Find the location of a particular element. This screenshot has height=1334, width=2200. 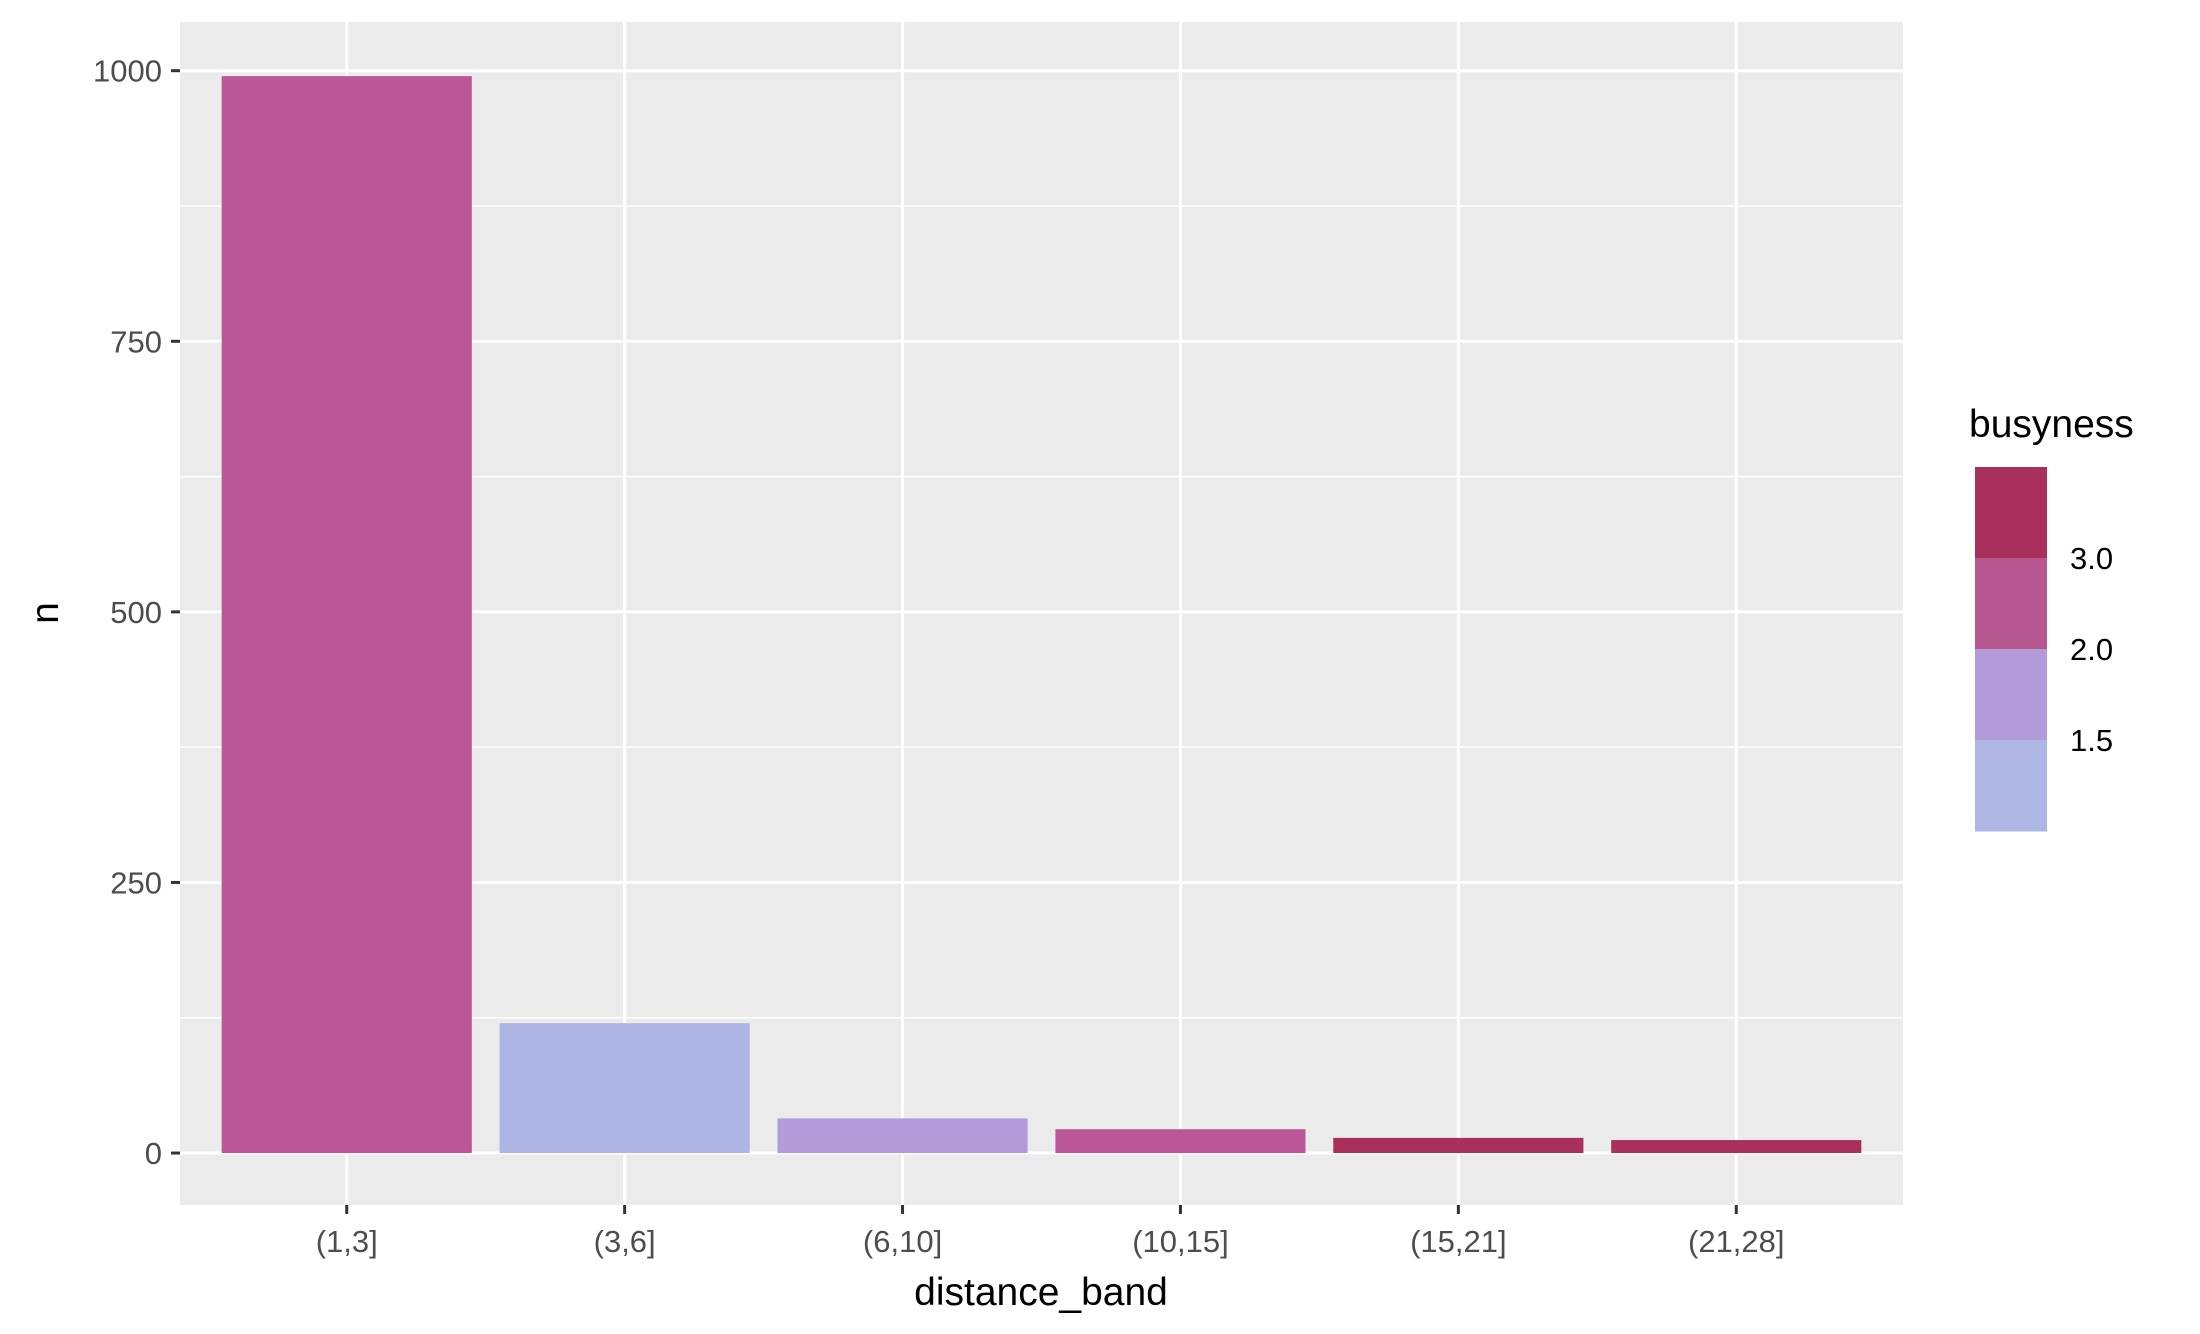

x-tick-label: (21,28] is located at coordinates (1736, 1241).